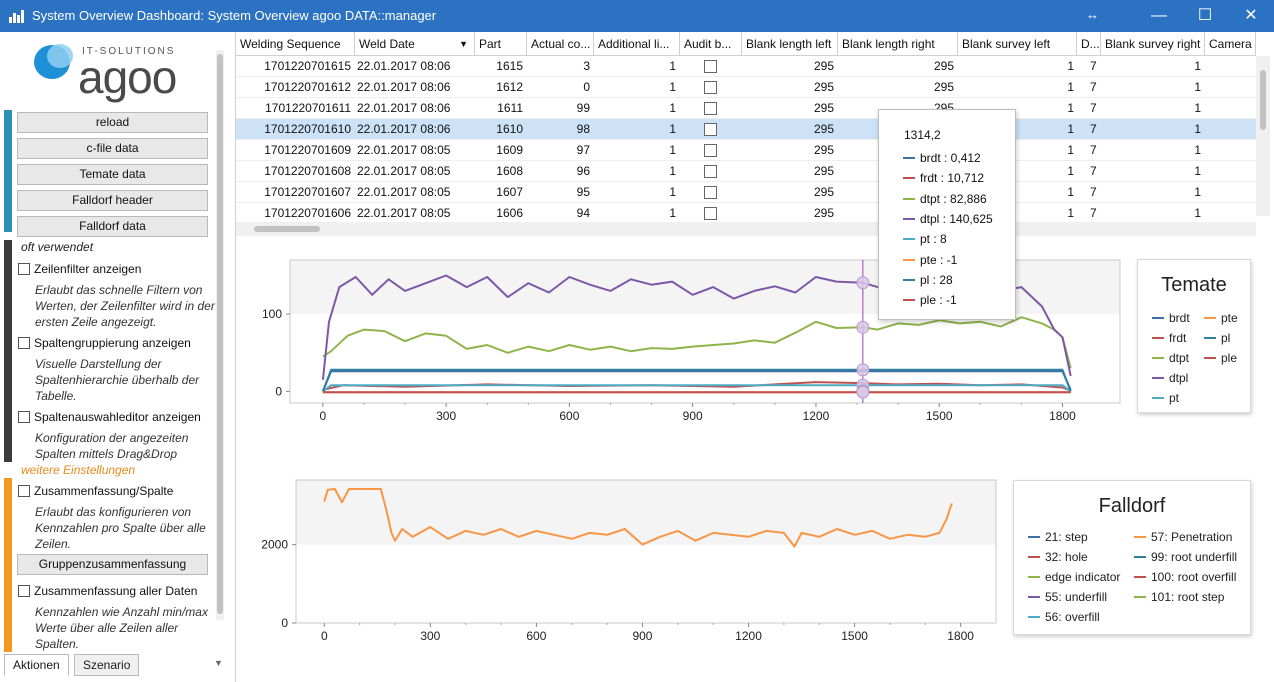 This screenshot has height=682, width=1274. What do you see at coordinates (1185, 577) in the screenshot?
I see `legend-item: 100: root overfill` at bounding box center [1185, 577].